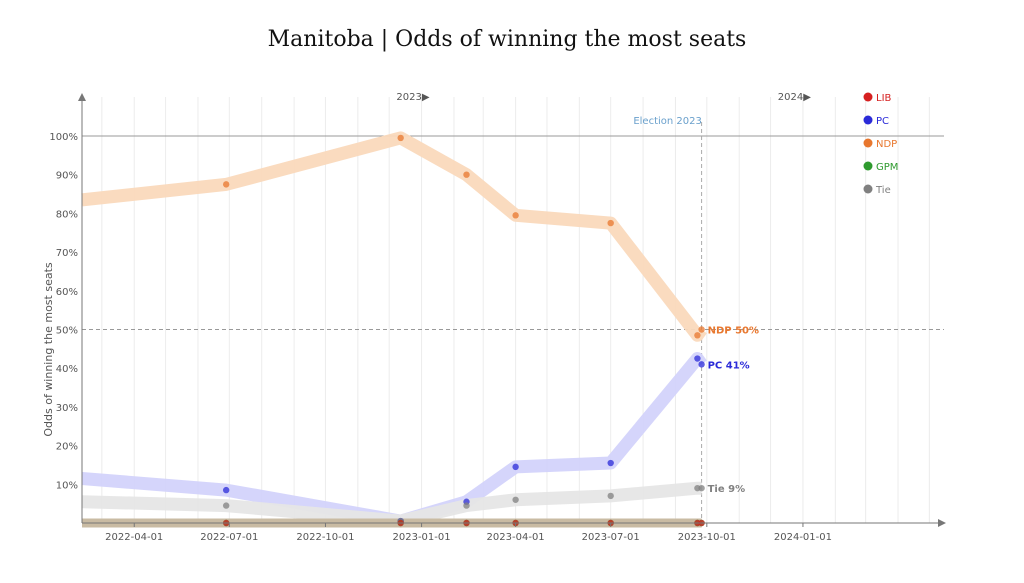  What do you see at coordinates (868, 189) in the screenshot?
I see `legend-dot-tie` at bounding box center [868, 189].